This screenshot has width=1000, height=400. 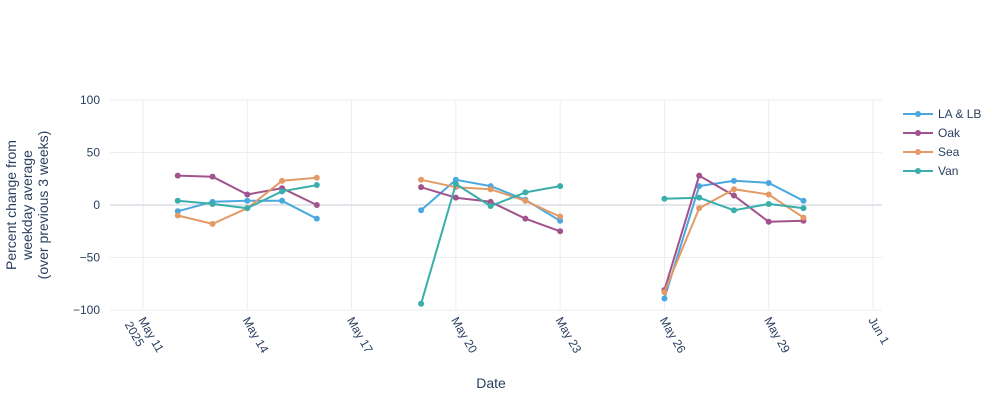 I want to click on legend-label: Van, so click(x=948, y=171).